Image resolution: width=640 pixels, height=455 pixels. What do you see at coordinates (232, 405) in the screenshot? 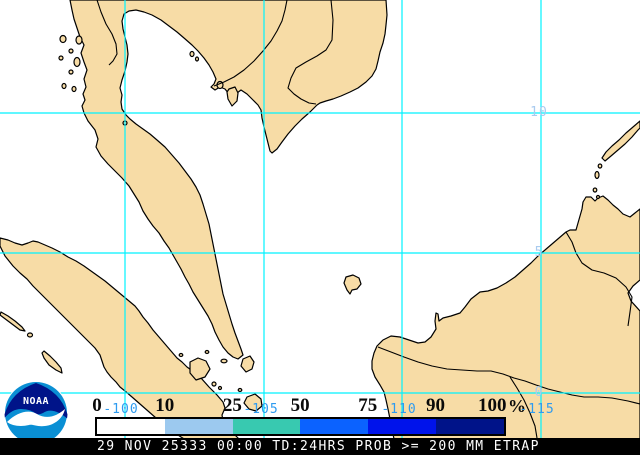
I see `colorbar-tick-25: 25` at bounding box center [232, 405].